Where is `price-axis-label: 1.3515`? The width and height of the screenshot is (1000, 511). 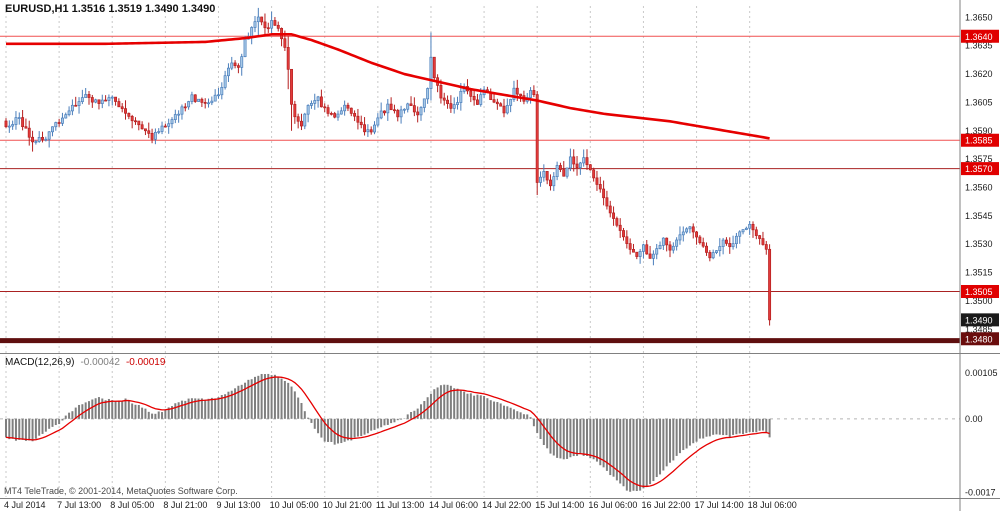 price-axis-label: 1.3515 is located at coordinates (979, 273).